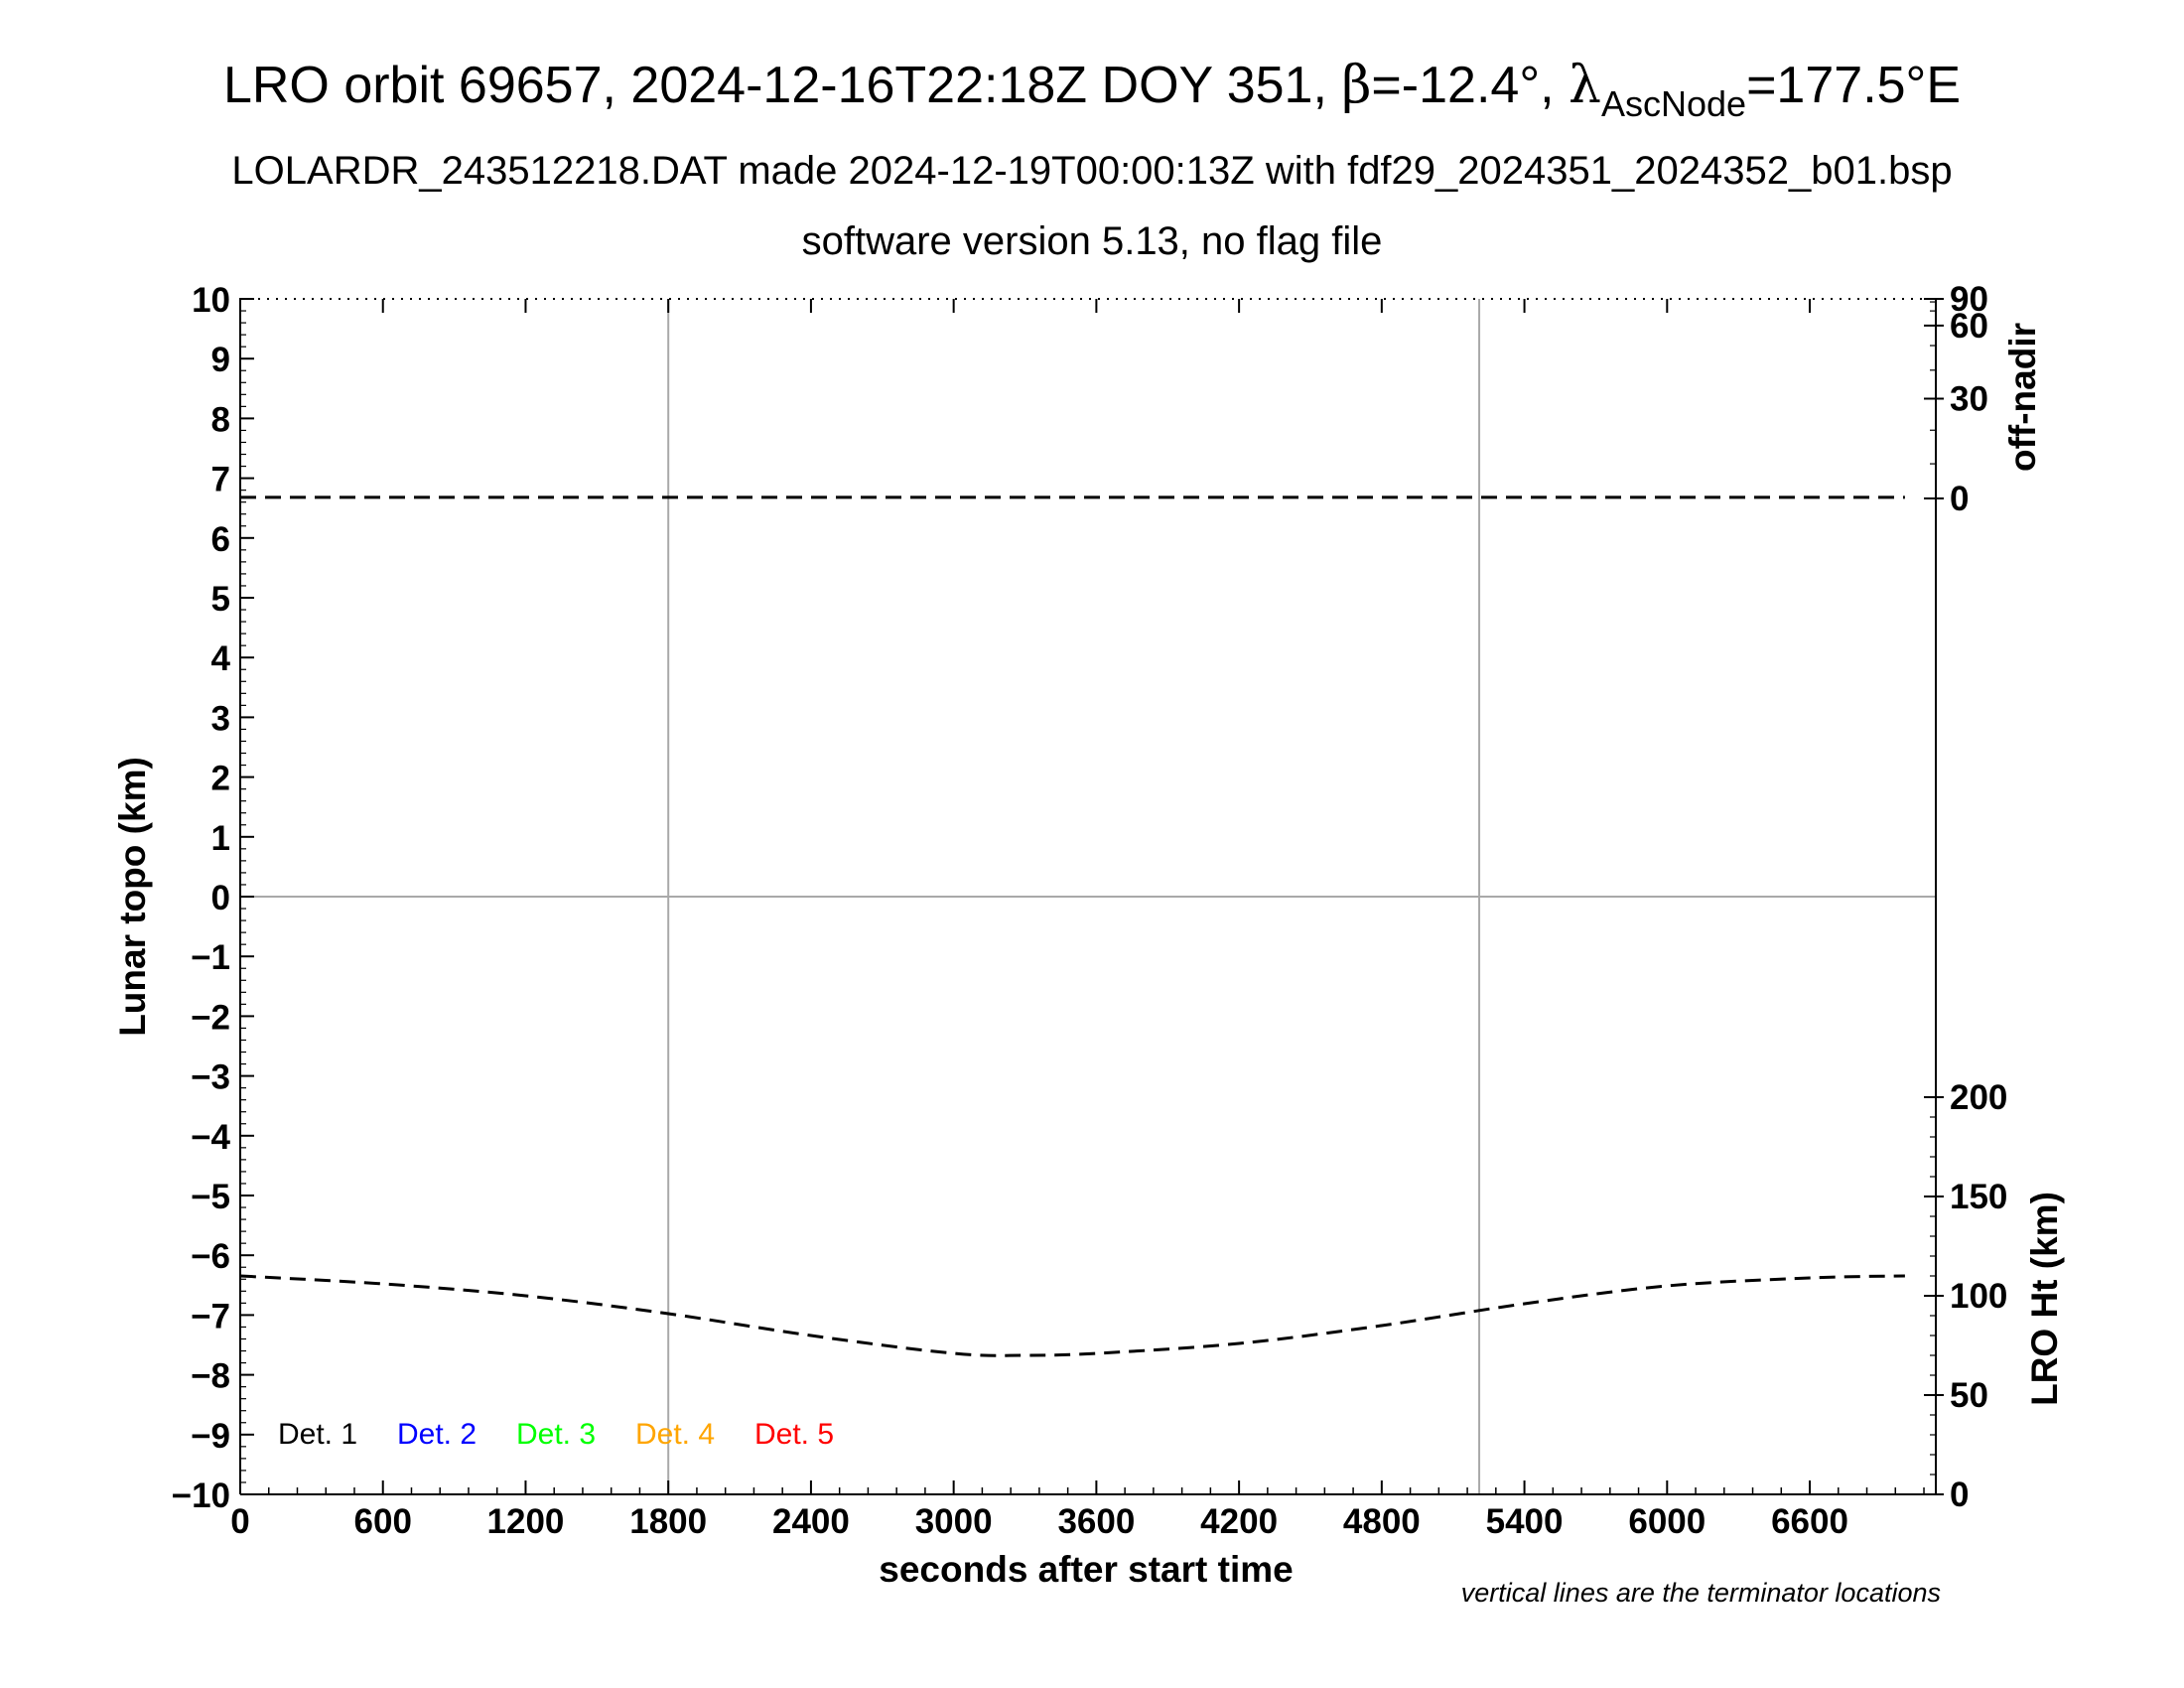 The width and height of the screenshot is (2184, 1688). What do you see at coordinates (210, 1256) in the screenshot?
I see `y-tick-label: −6` at bounding box center [210, 1256].